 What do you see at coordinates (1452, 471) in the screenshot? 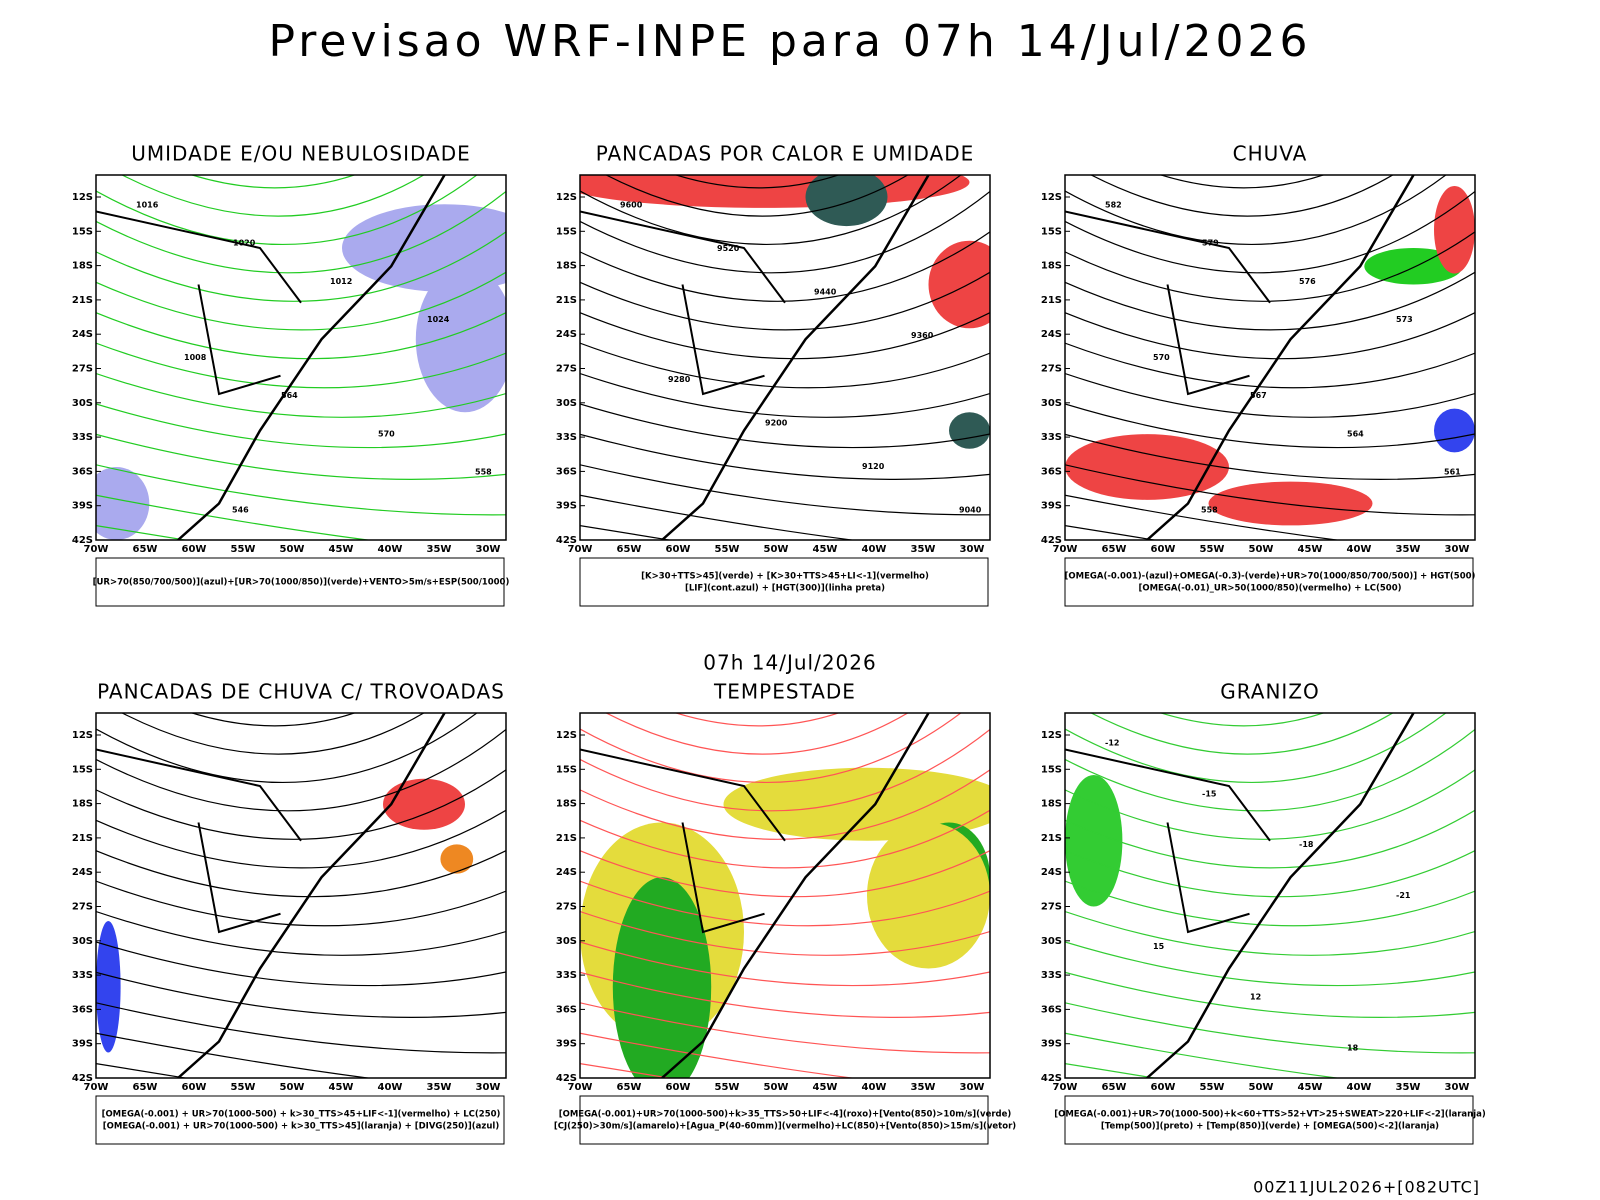
I see `contour-label: 561` at bounding box center [1452, 471].